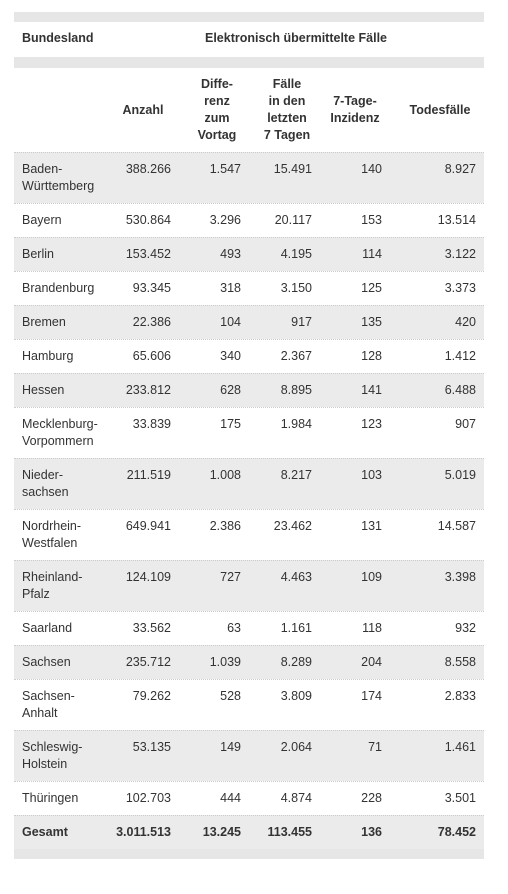 This screenshot has height=894, width=508. What do you see at coordinates (296, 390) in the screenshot?
I see `cell-value: 8.895` at bounding box center [296, 390].